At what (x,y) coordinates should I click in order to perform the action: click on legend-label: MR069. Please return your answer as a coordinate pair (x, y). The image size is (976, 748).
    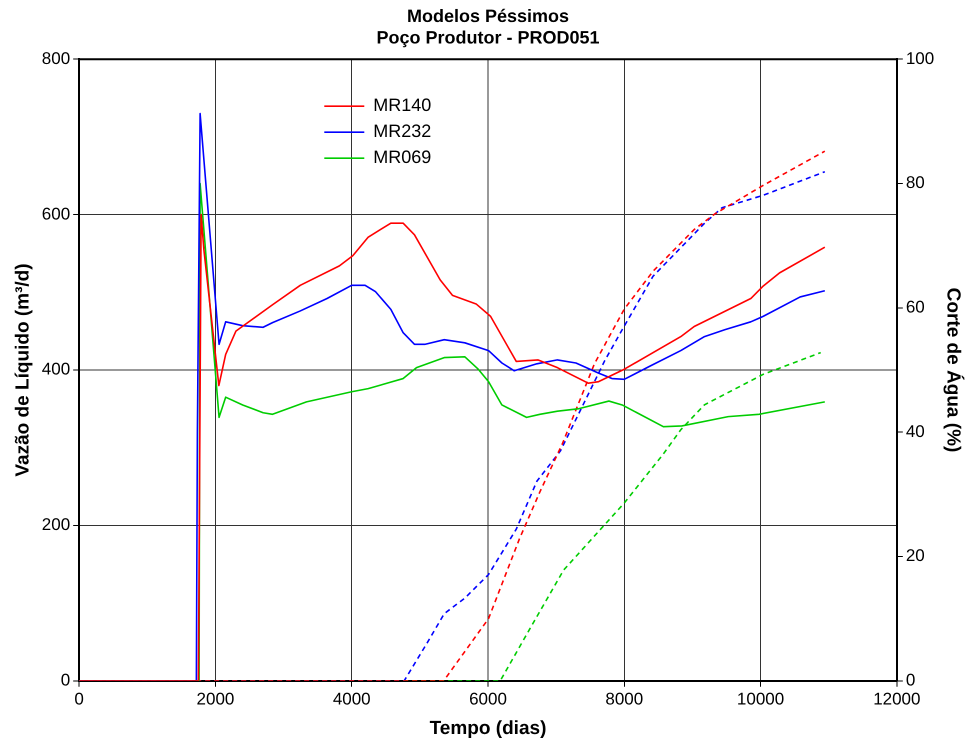
    Looking at the image, I should click on (402, 157).